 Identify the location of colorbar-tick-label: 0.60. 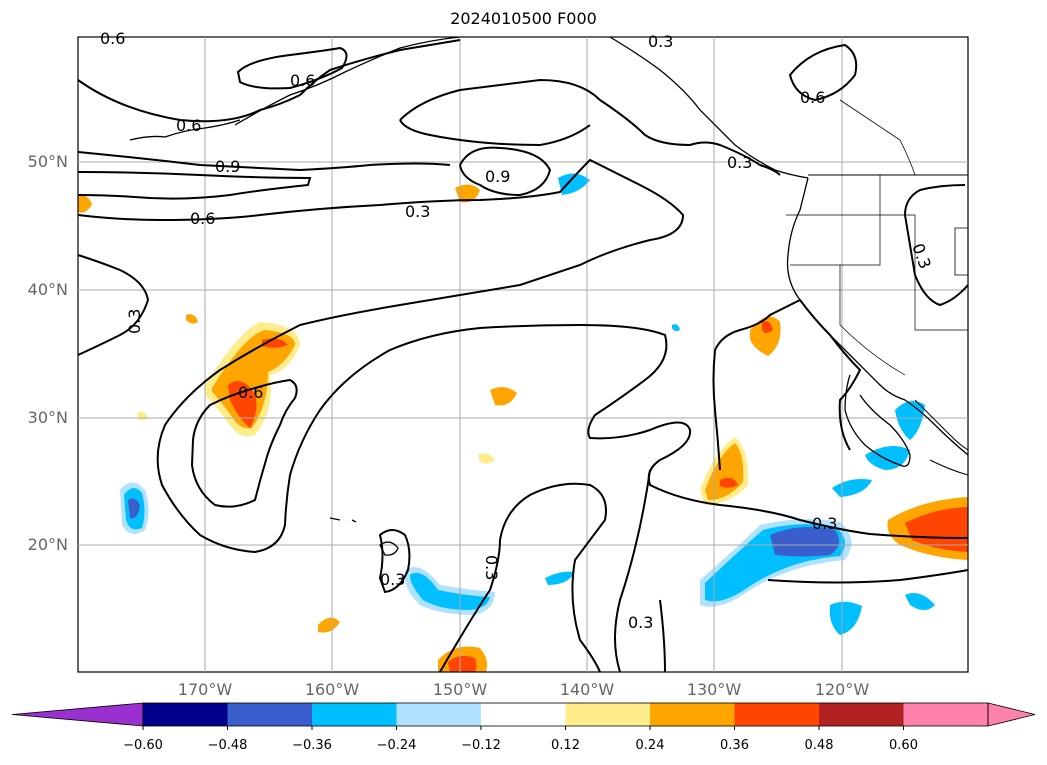
(903, 745).